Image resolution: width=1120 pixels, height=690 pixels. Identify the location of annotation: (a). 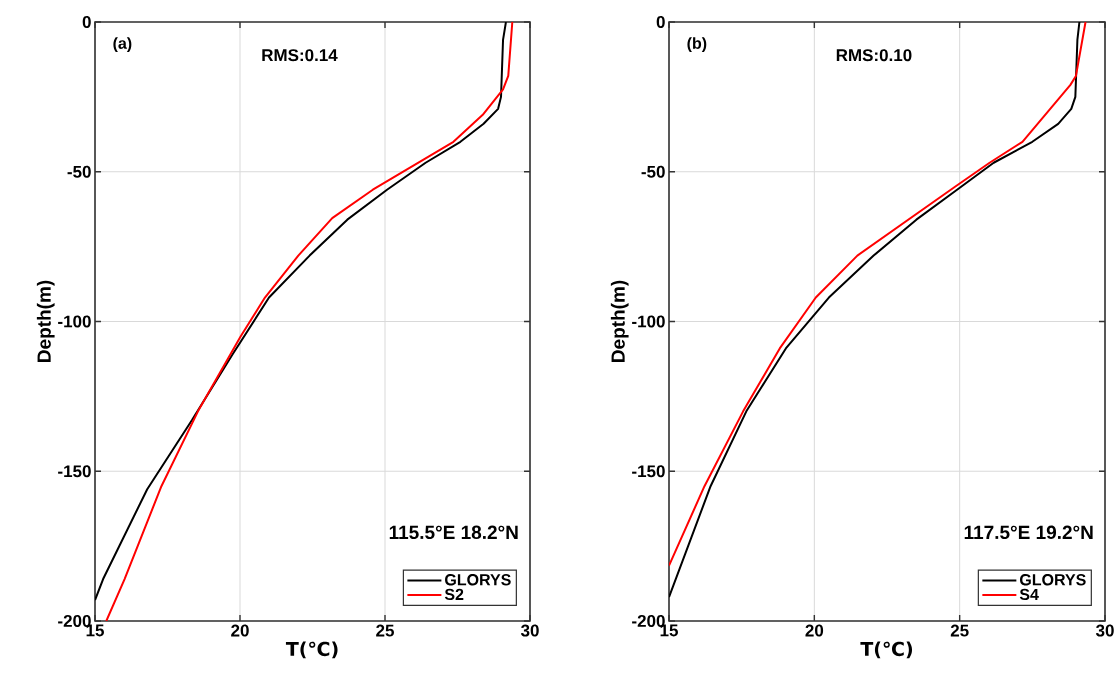
(122, 45).